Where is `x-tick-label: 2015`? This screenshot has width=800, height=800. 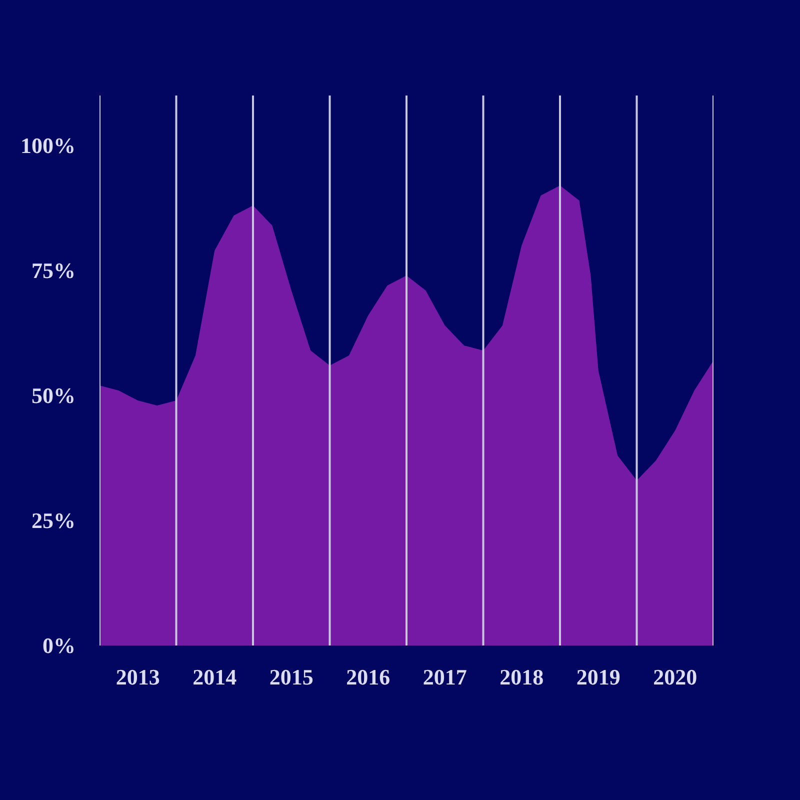 x-tick-label: 2015 is located at coordinates (291, 677).